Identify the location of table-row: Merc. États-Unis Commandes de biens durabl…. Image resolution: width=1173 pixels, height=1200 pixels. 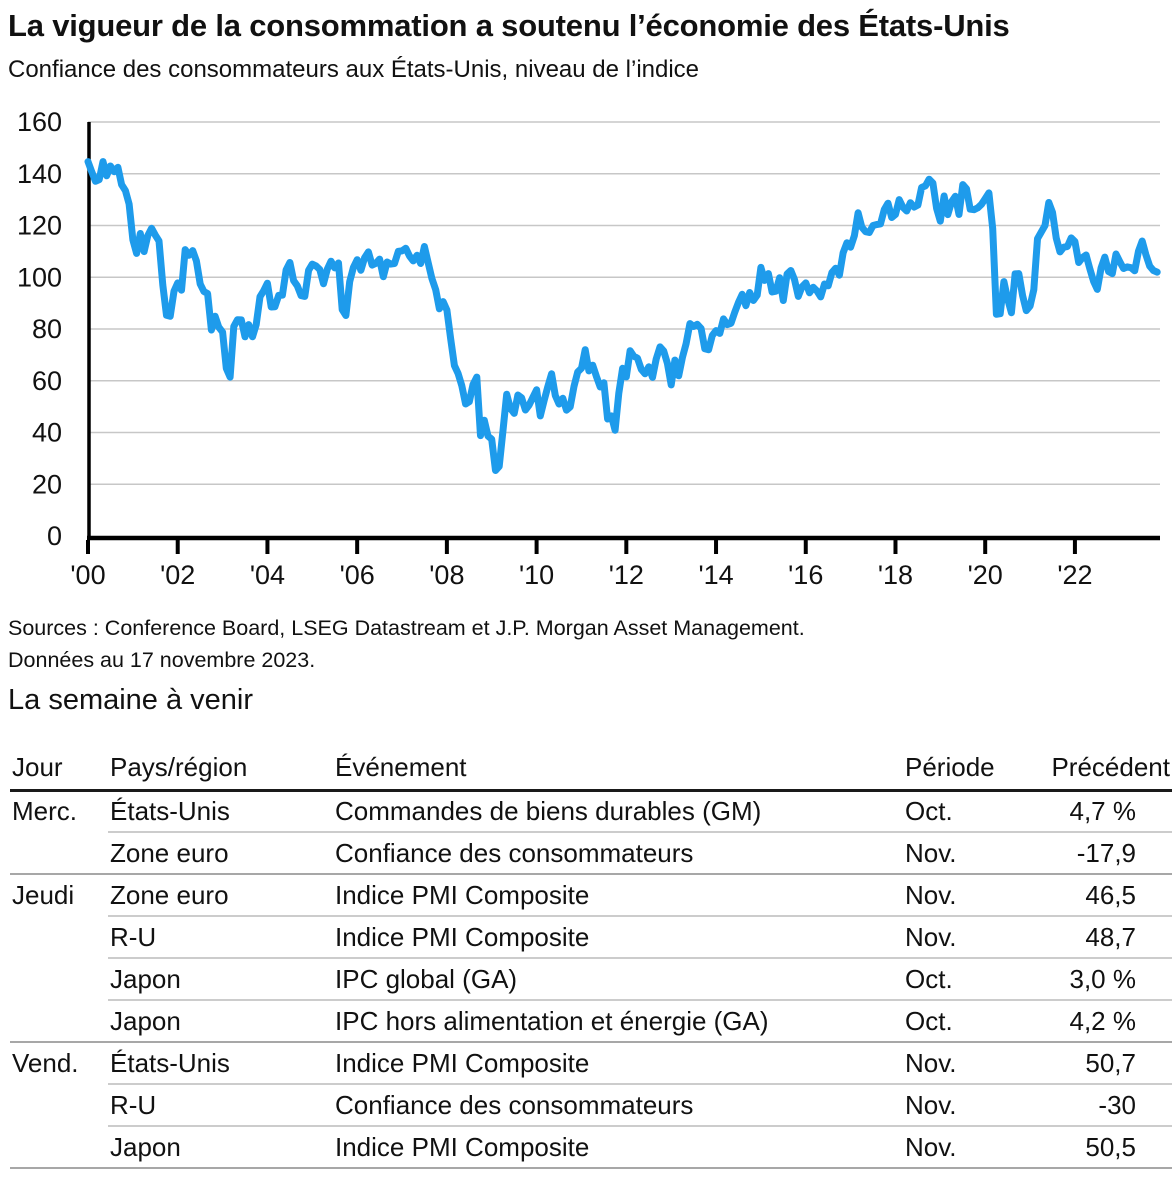
(591, 811).